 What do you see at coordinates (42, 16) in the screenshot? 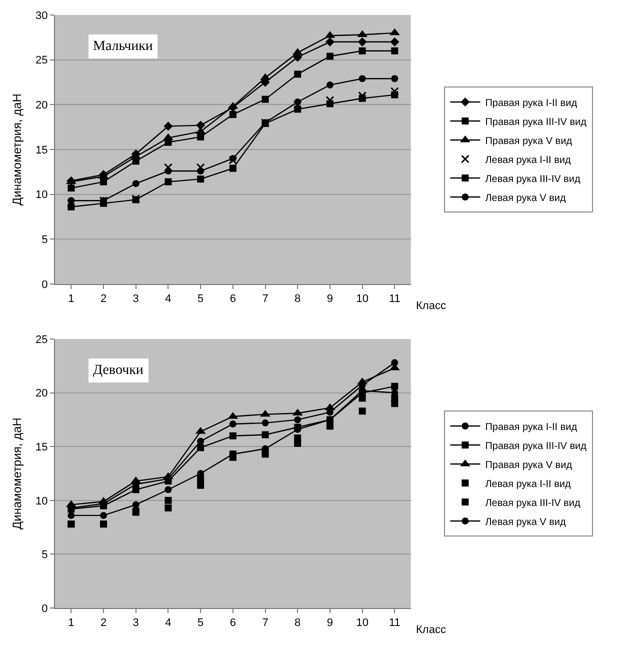
I see `y-tick-label: 30` at bounding box center [42, 16].